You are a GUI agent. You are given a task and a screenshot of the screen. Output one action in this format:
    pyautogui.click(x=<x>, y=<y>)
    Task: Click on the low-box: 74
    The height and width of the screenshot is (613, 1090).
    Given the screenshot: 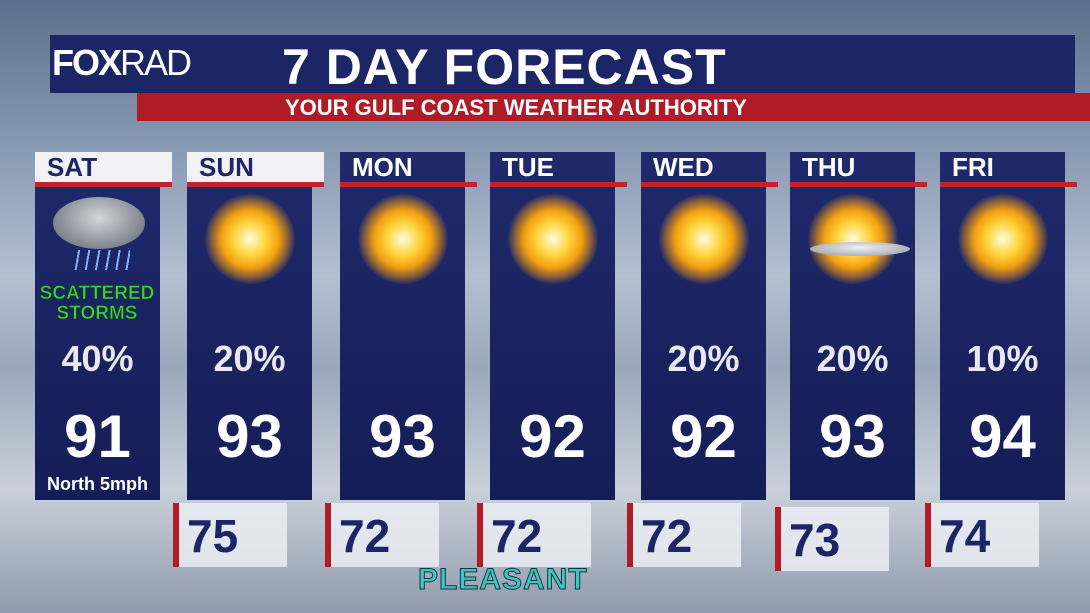 What is the action you would take?
    pyautogui.click(x=982, y=535)
    